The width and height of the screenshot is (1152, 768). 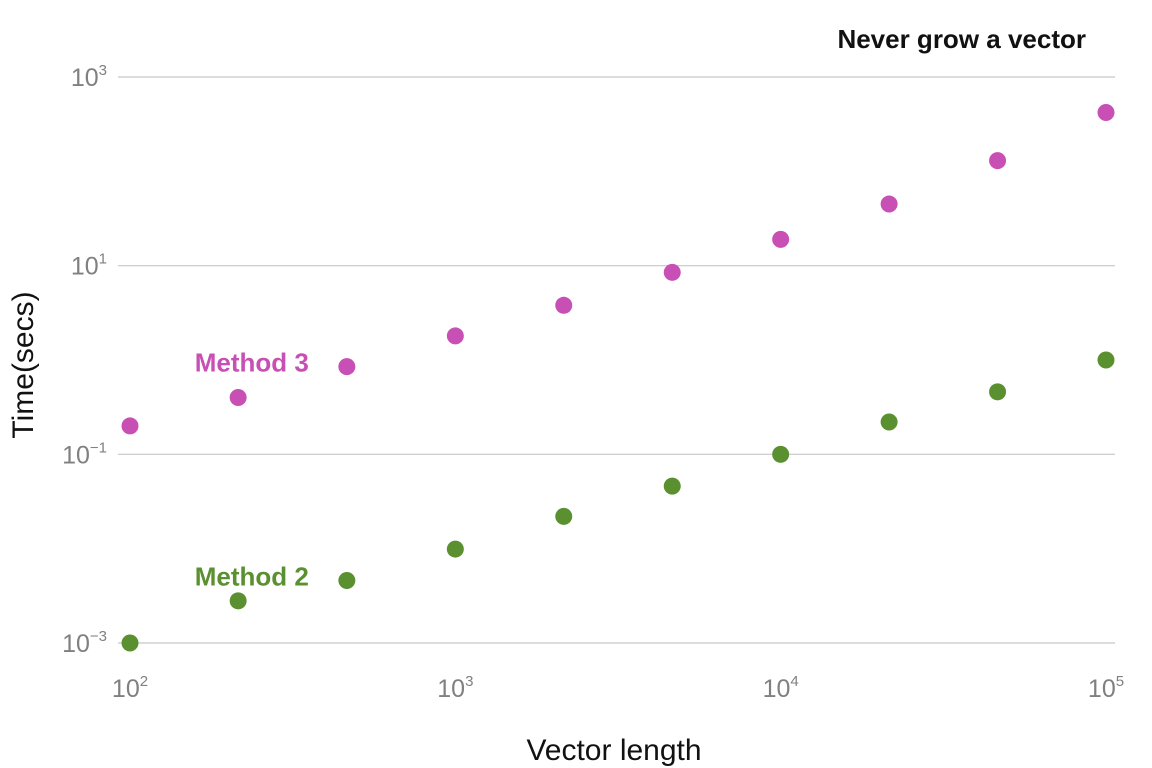 I want to click on x-tick-label: 10³, so click(x=455, y=688).